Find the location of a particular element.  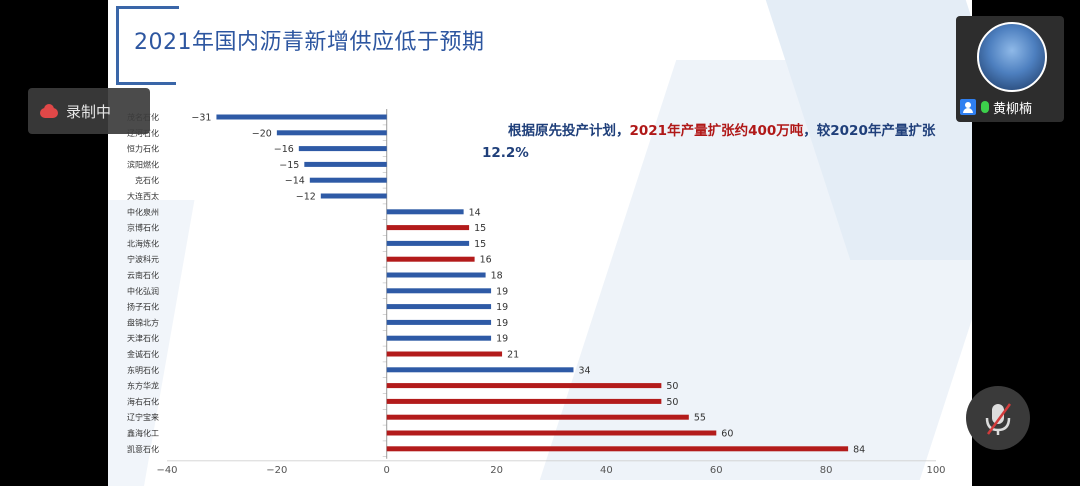

user-icon is located at coordinates (968, 107).